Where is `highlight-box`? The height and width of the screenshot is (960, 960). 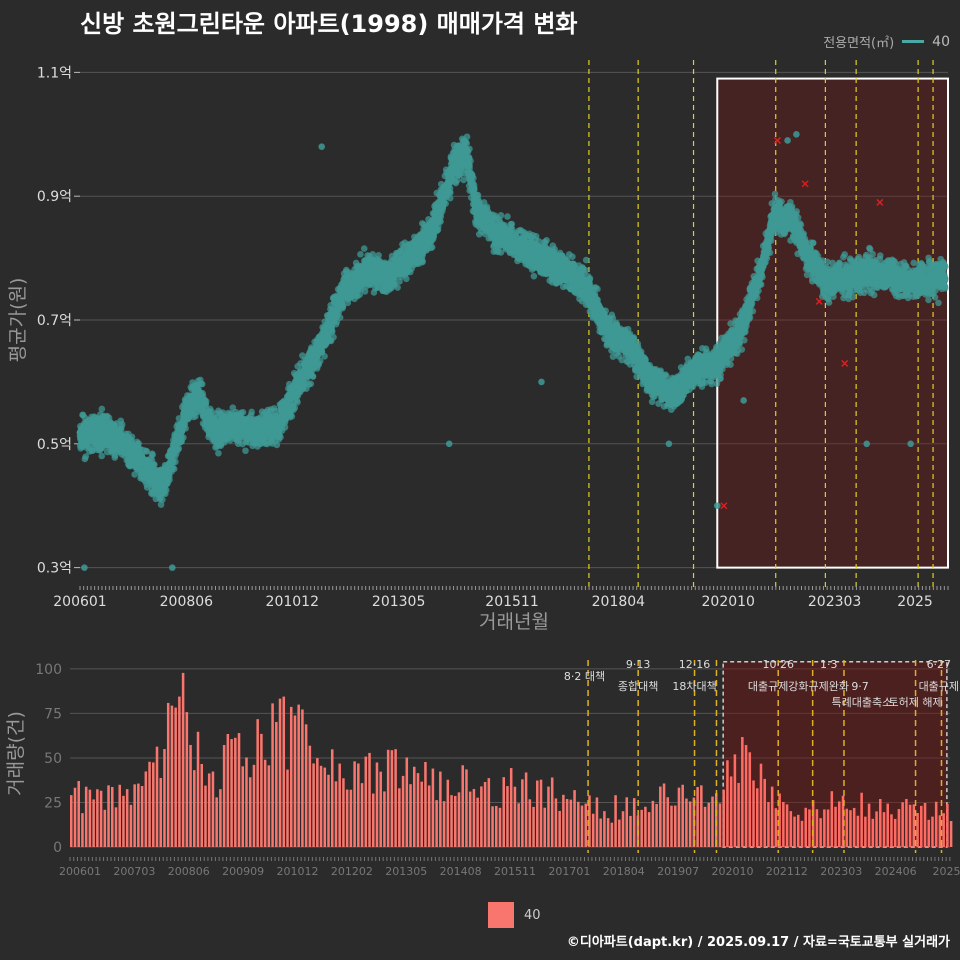 highlight-box is located at coordinates (832, 323).